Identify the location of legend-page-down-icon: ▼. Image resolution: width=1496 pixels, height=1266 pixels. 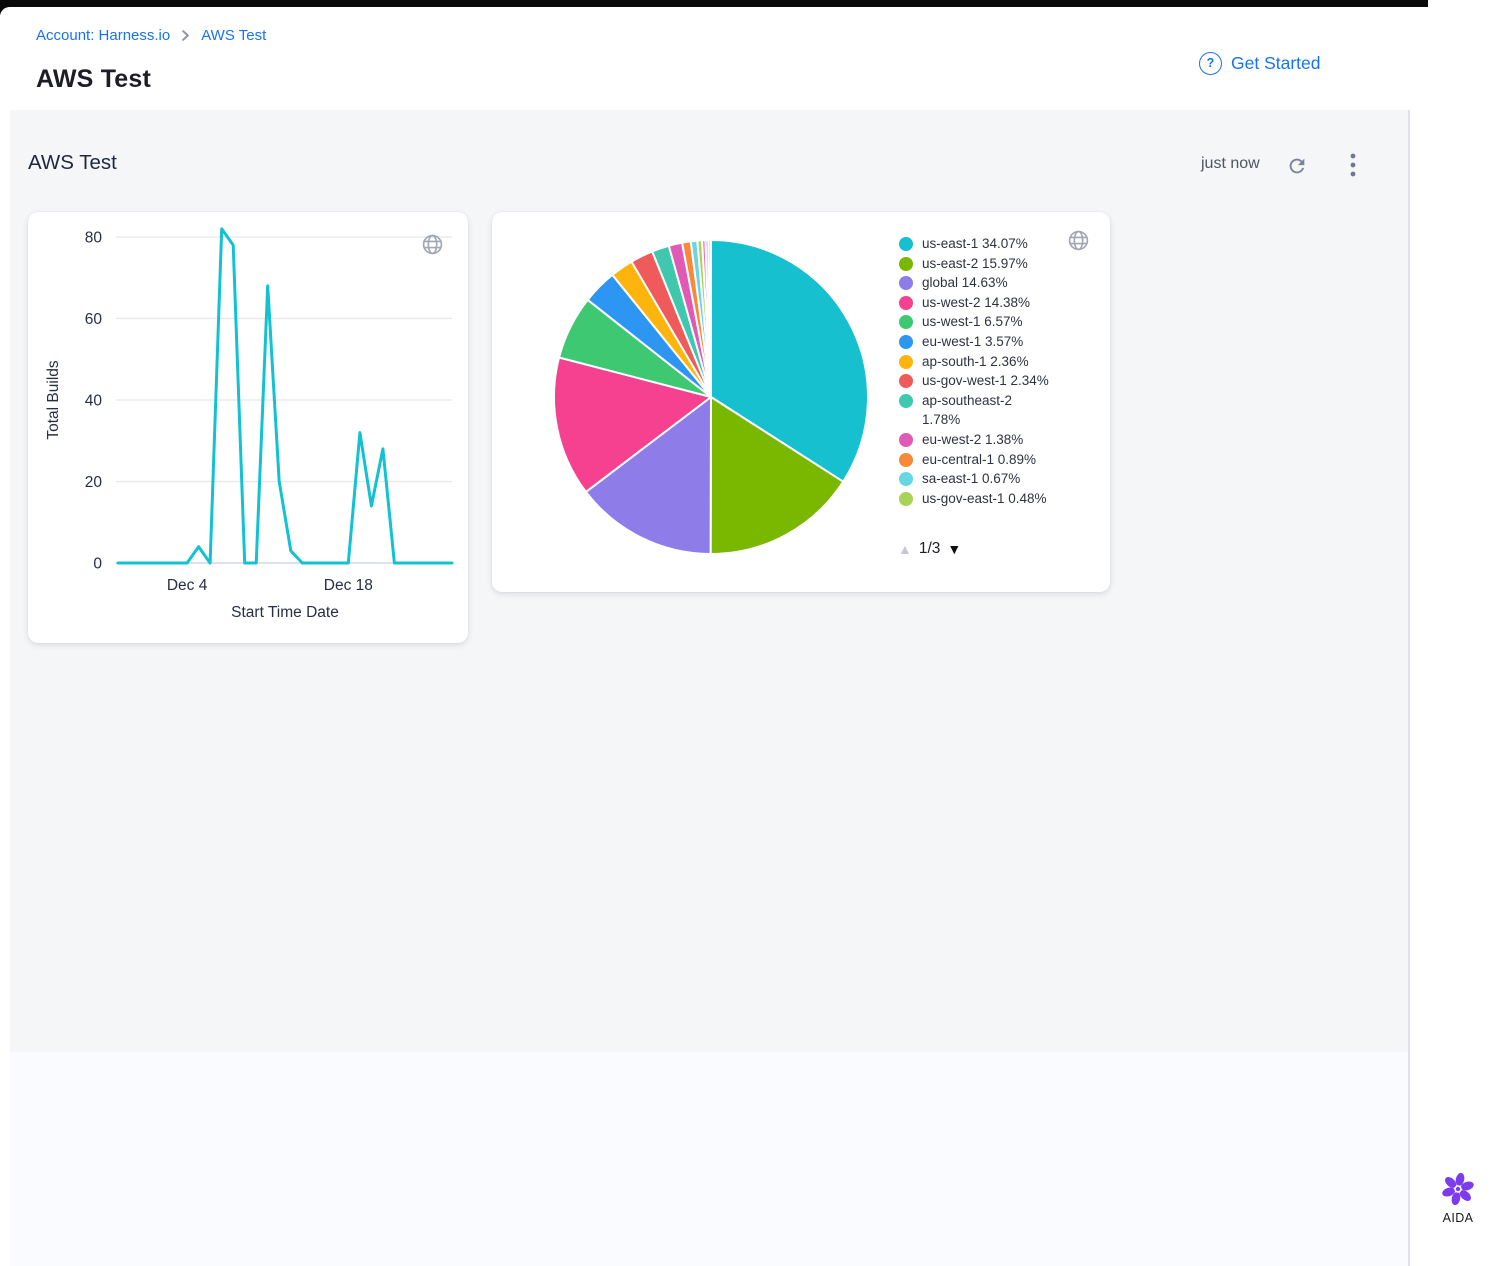
(954, 549).